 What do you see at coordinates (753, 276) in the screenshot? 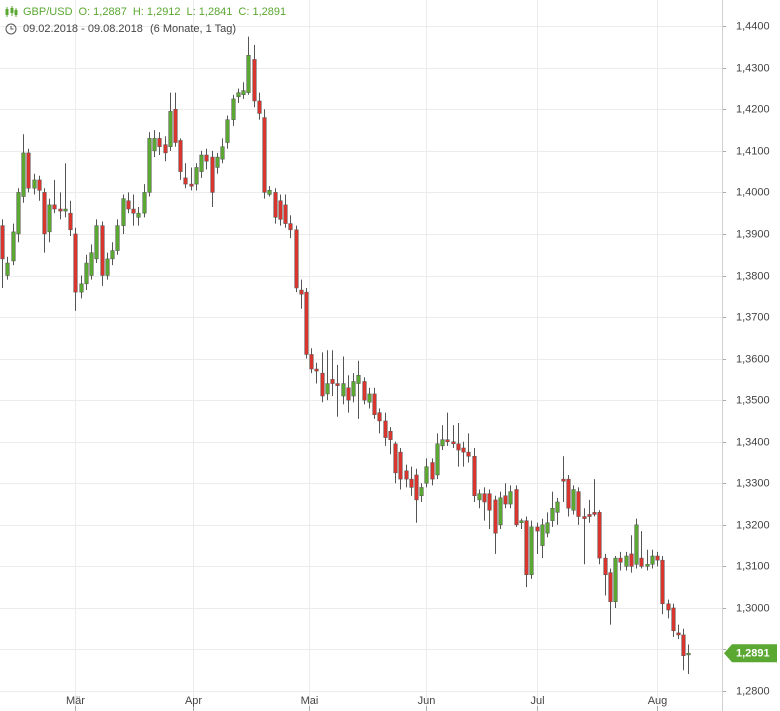
I see `y-tick-label: 1,3800` at bounding box center [753, 276].